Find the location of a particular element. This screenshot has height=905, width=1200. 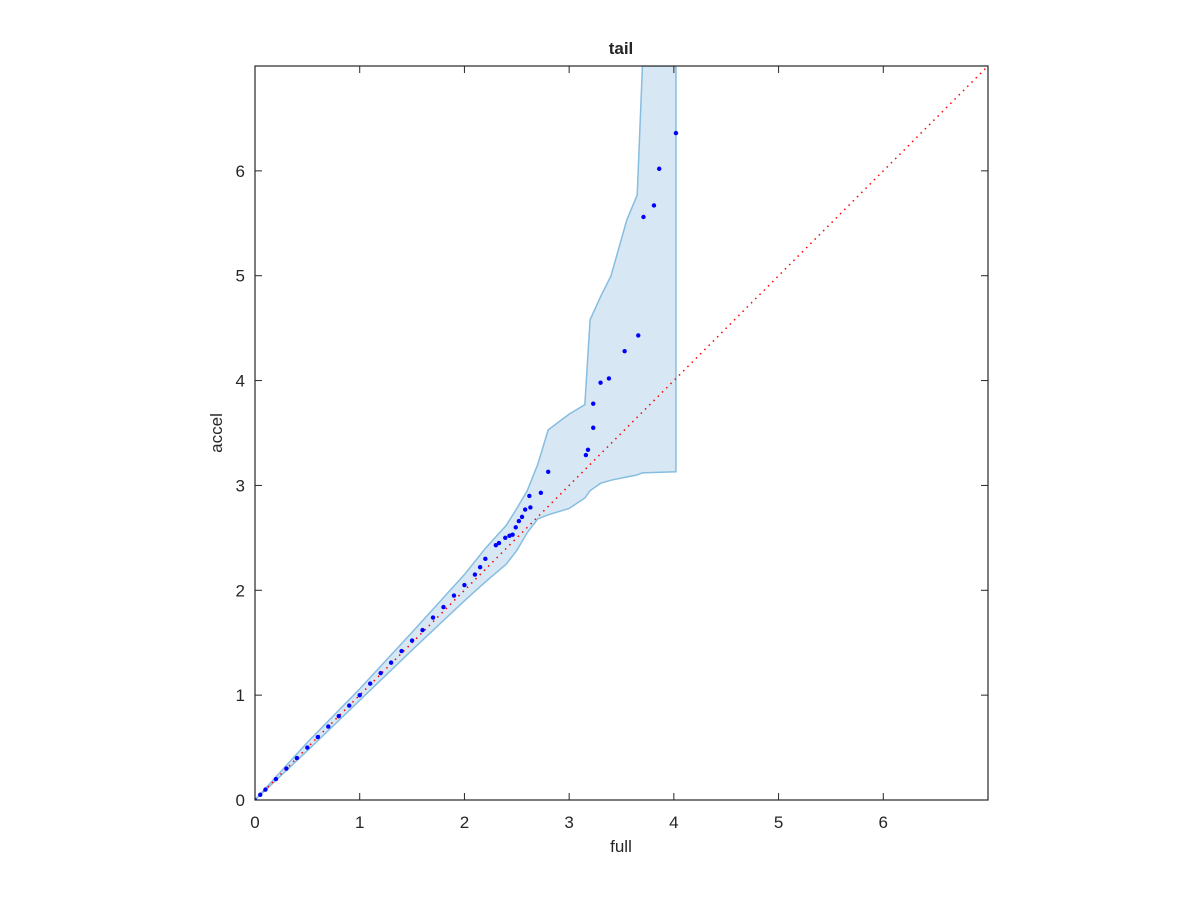

y-tick-label: 6 is located at coordinates (240, 171).